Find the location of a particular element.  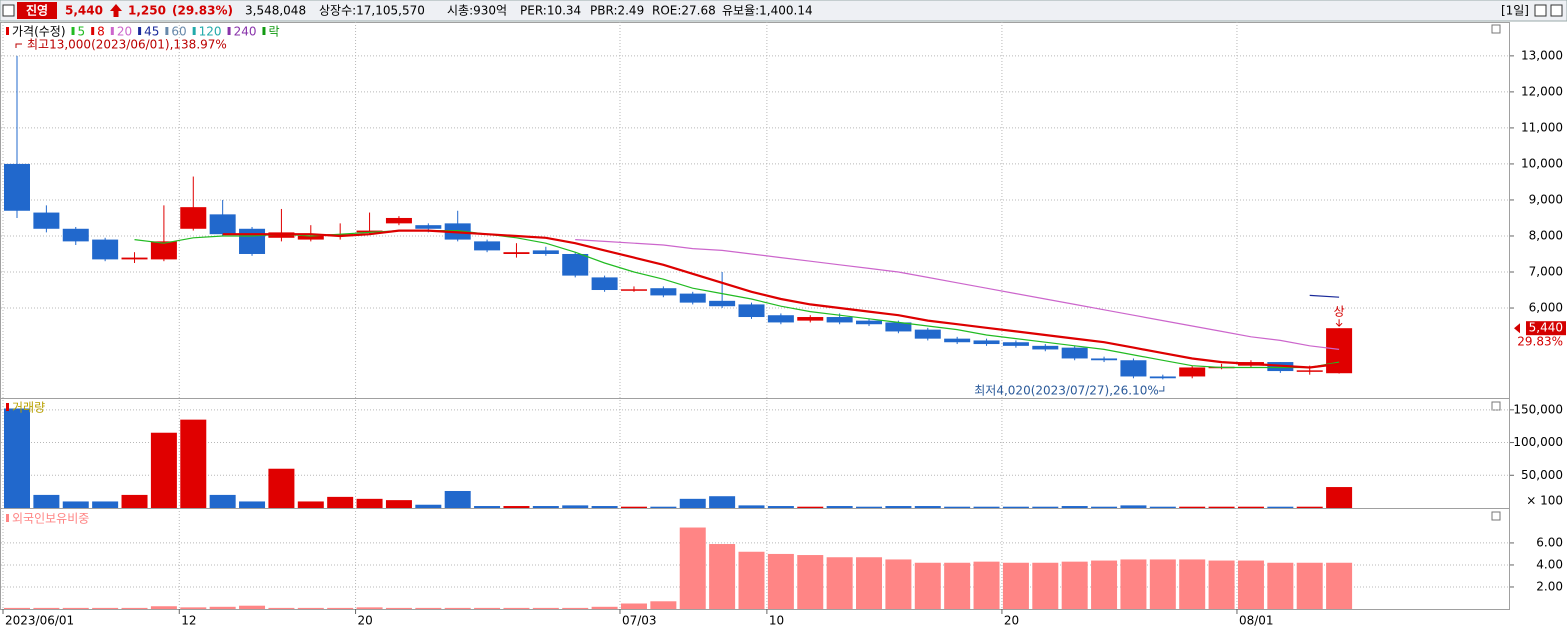

up-arrow is located at coordinates (116, 10).